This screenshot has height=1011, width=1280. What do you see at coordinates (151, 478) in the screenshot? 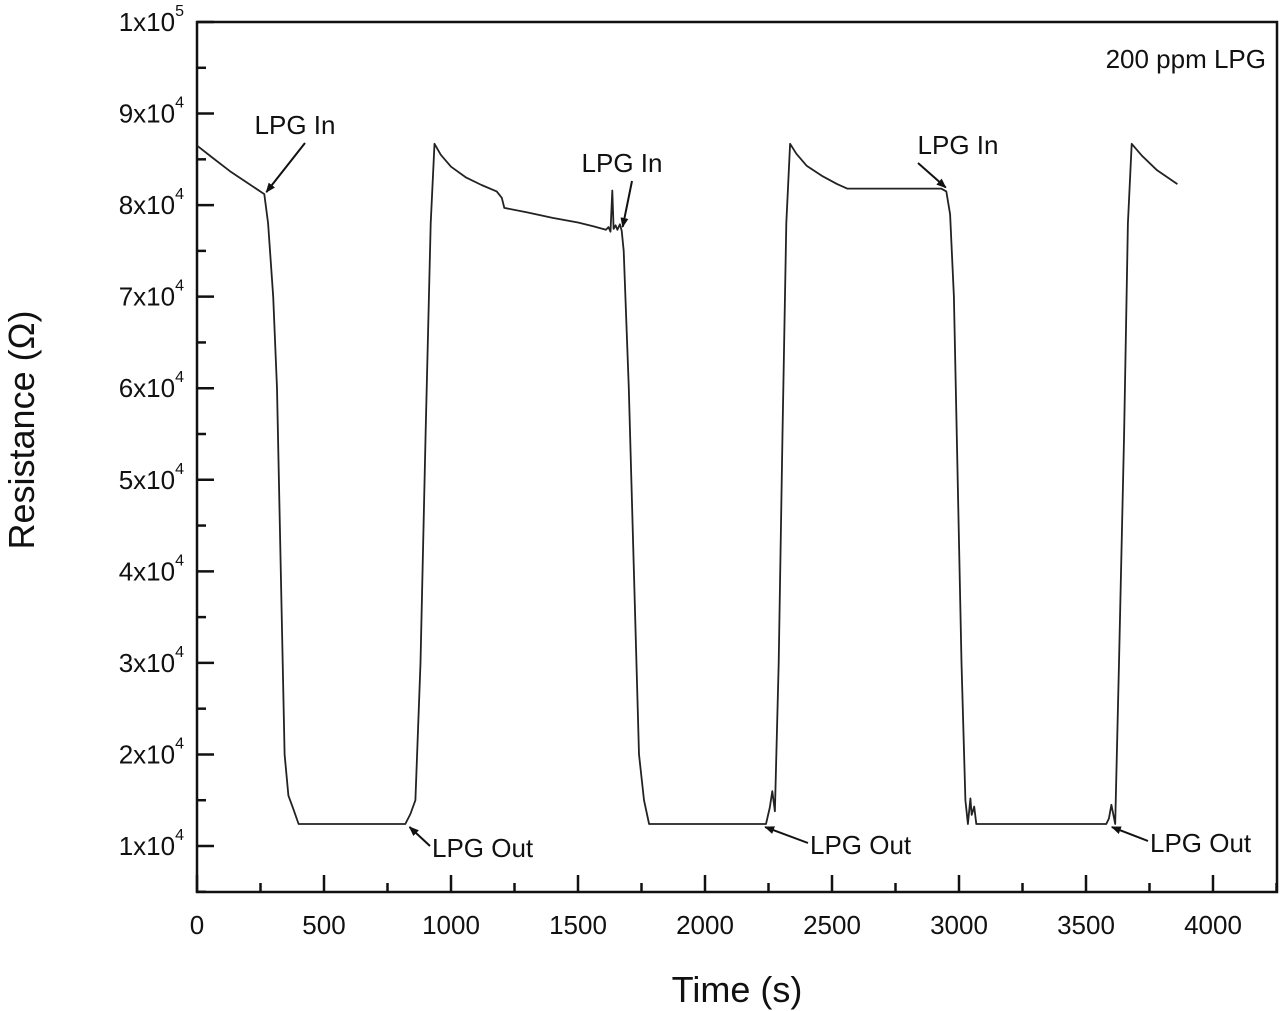
I see `y-tick-label: 5x10⁴` at bounding box center [151, 478].